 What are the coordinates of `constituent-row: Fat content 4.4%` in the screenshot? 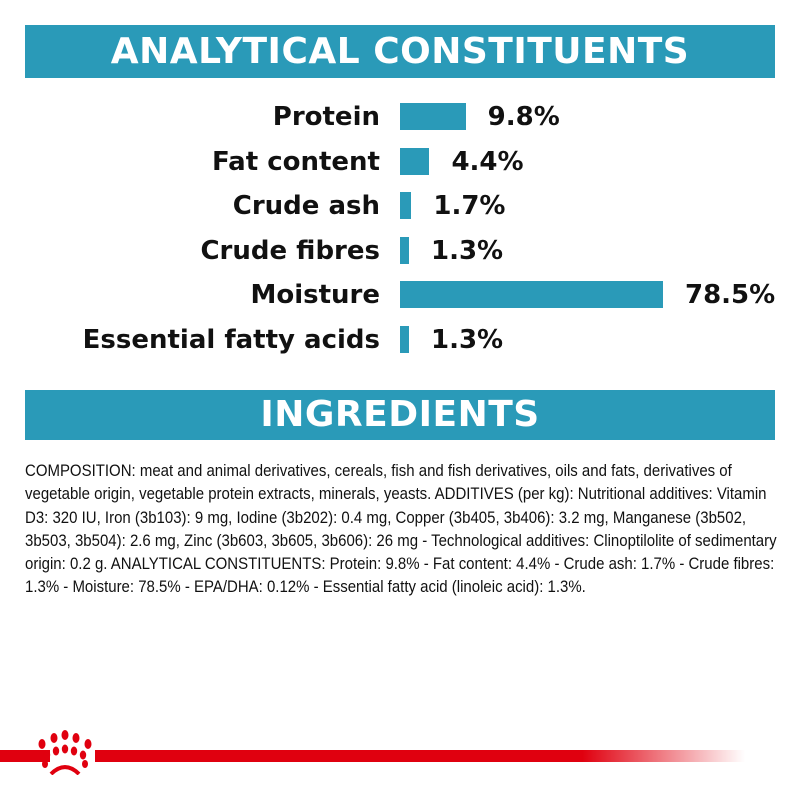 It's located at (400, 162).